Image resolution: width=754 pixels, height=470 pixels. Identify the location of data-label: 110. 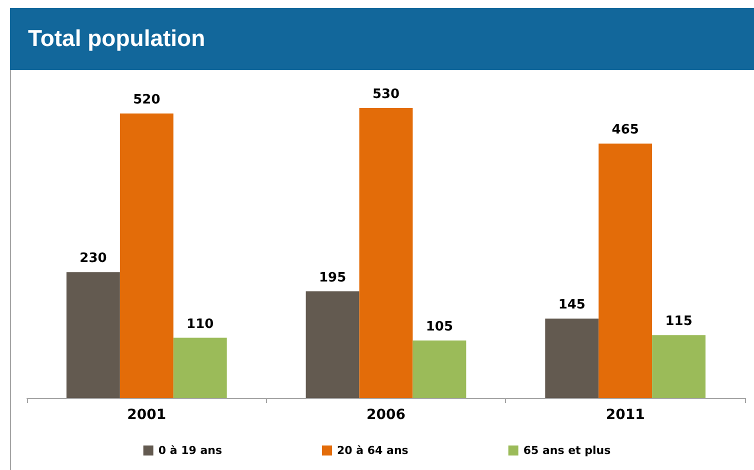
(200, 324).